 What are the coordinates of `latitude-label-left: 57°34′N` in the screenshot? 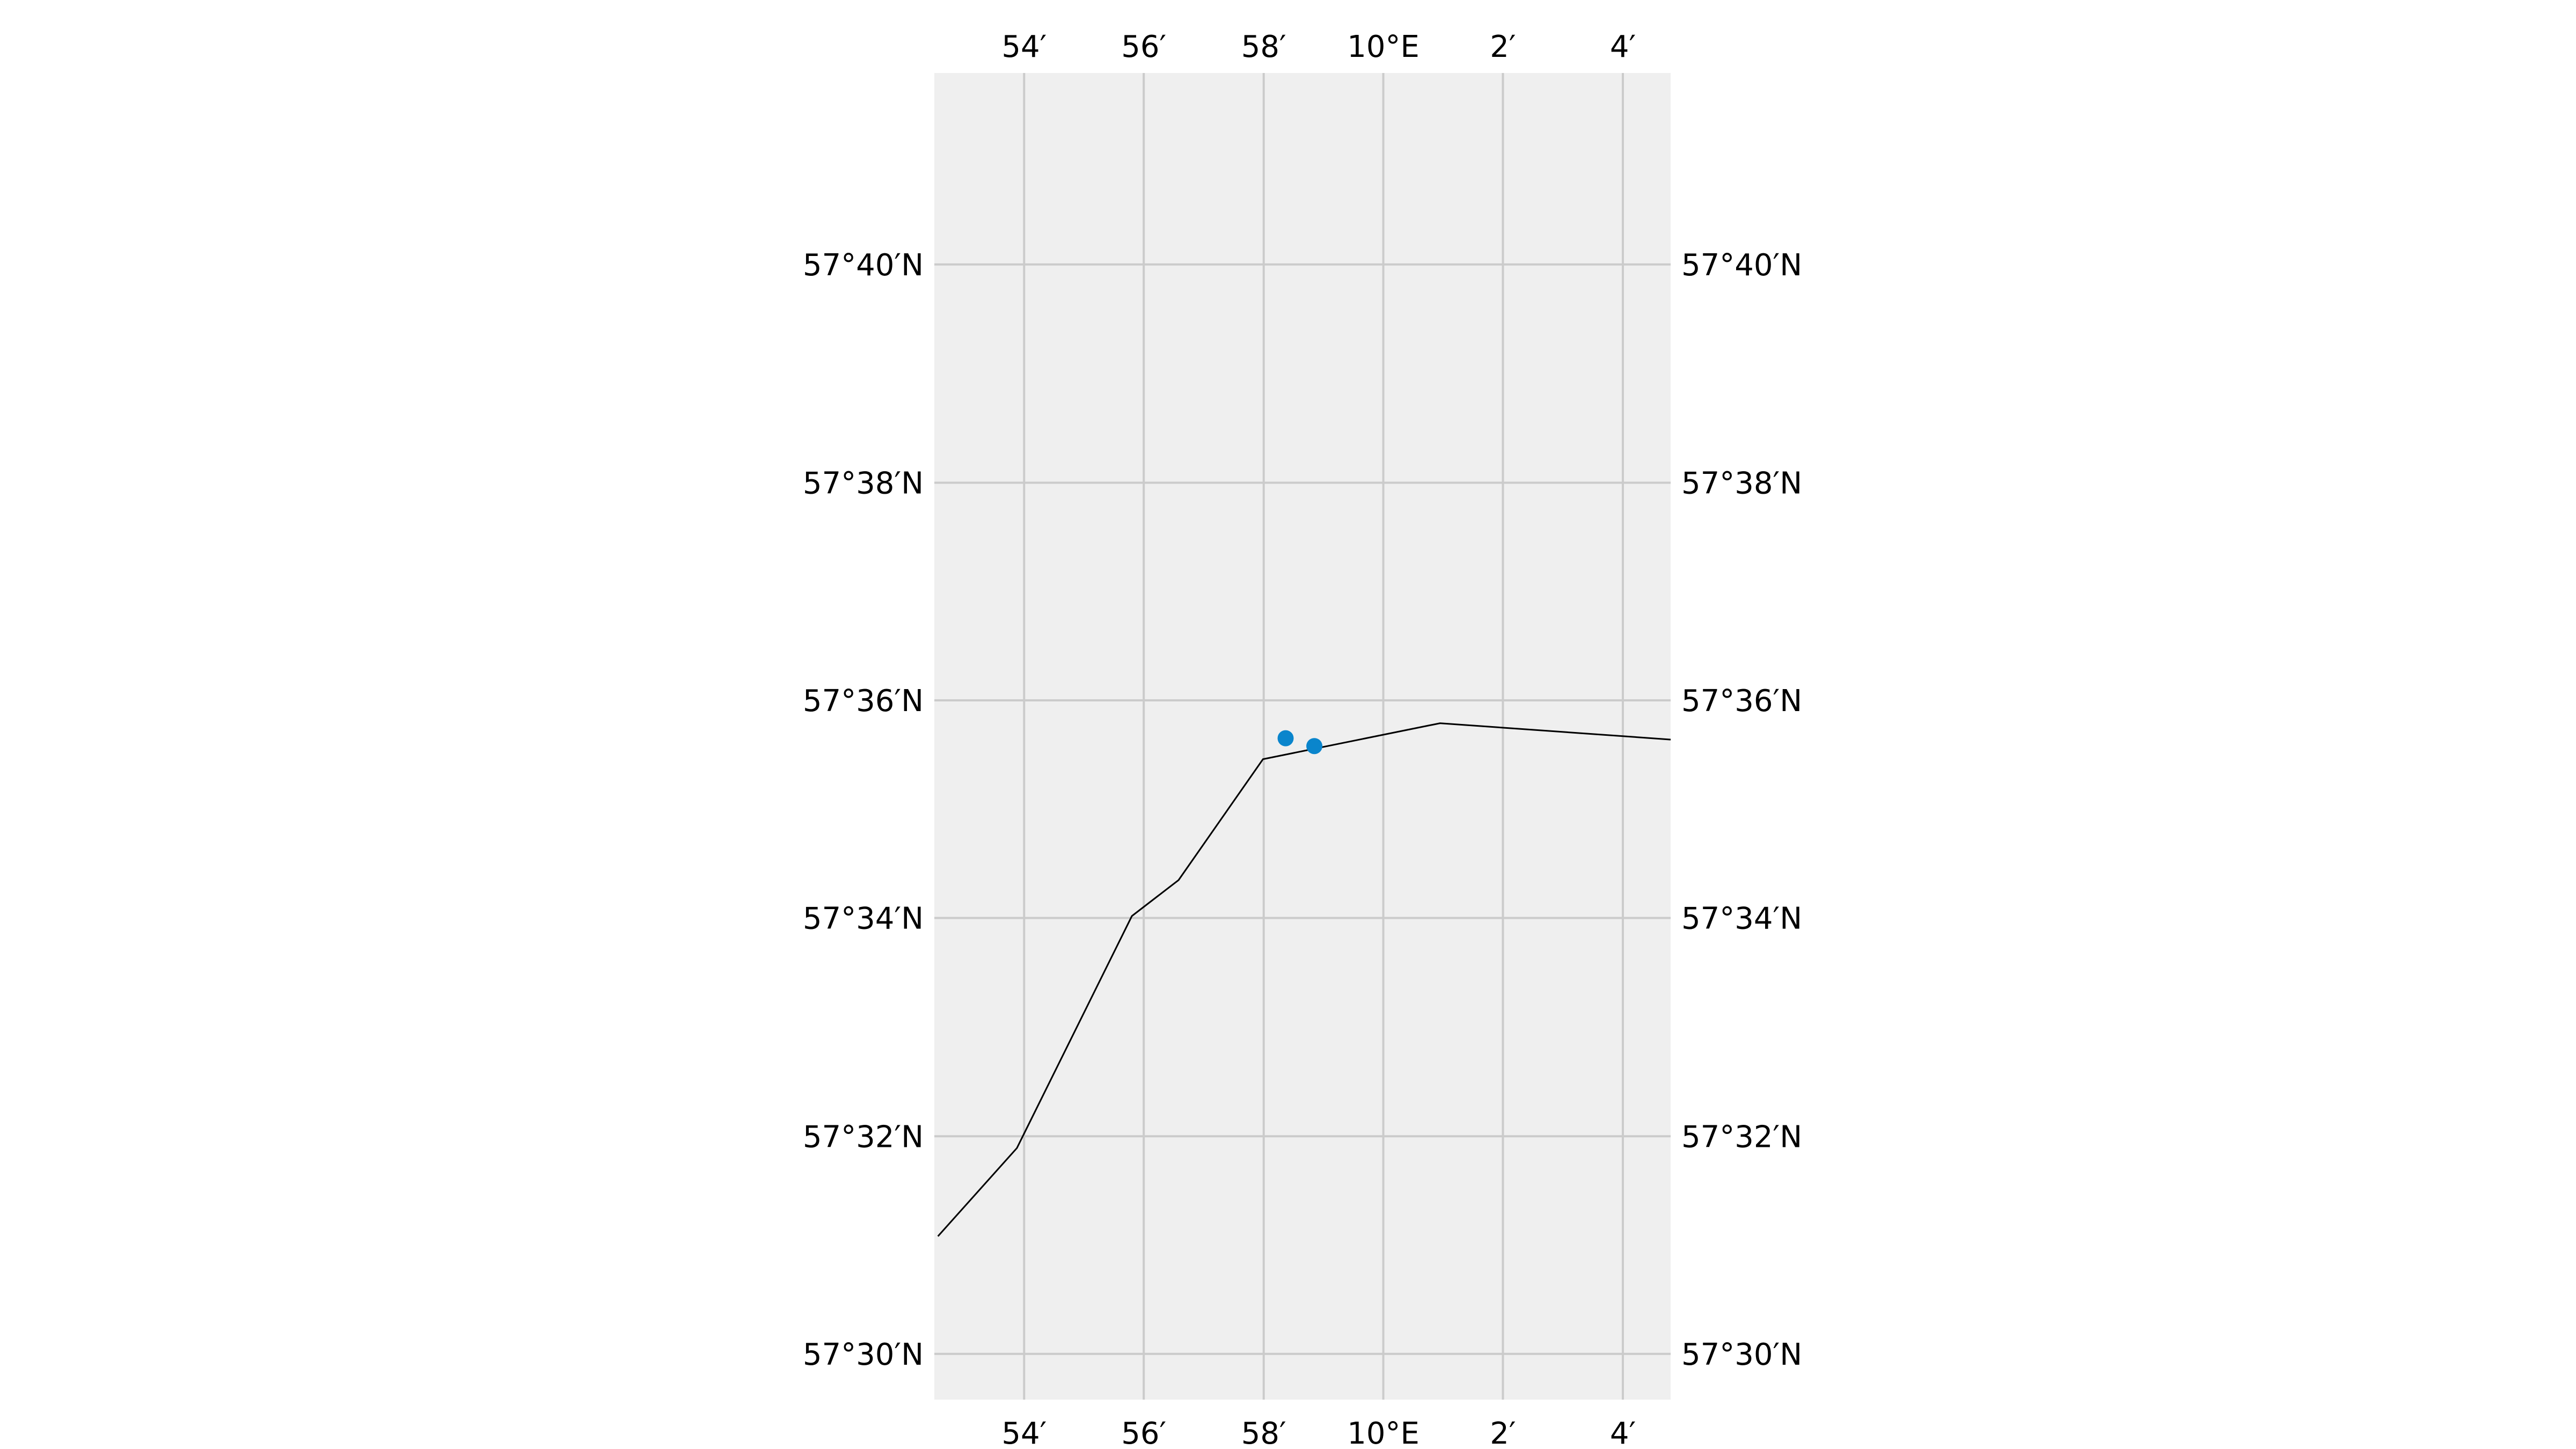 It's located at (863, 919).